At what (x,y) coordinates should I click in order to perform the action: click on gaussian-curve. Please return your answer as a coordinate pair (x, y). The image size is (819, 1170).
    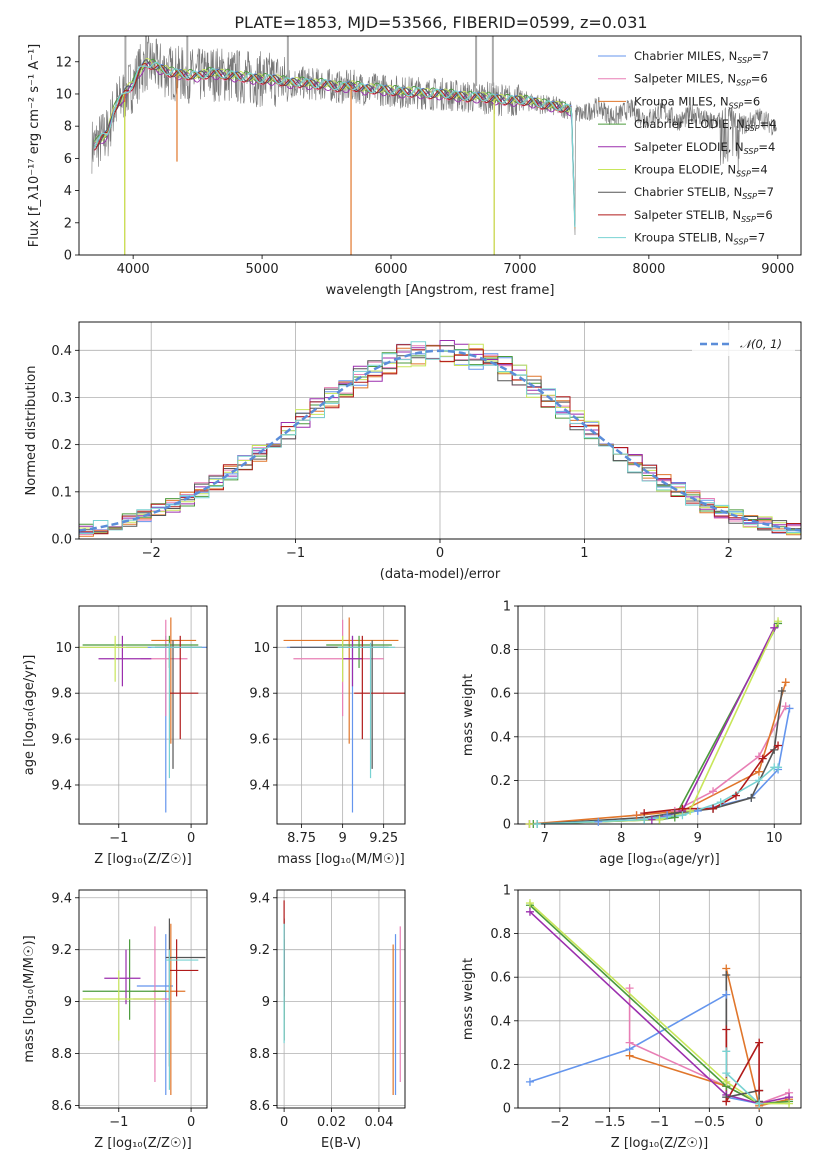
    Looking at the image, I should click on (440, 440).